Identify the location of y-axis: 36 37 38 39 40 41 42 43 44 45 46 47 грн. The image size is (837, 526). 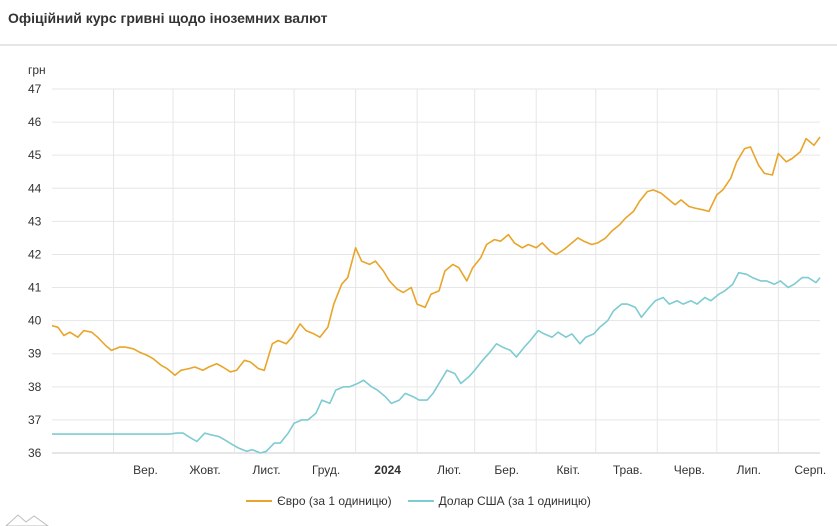
(37, 261).